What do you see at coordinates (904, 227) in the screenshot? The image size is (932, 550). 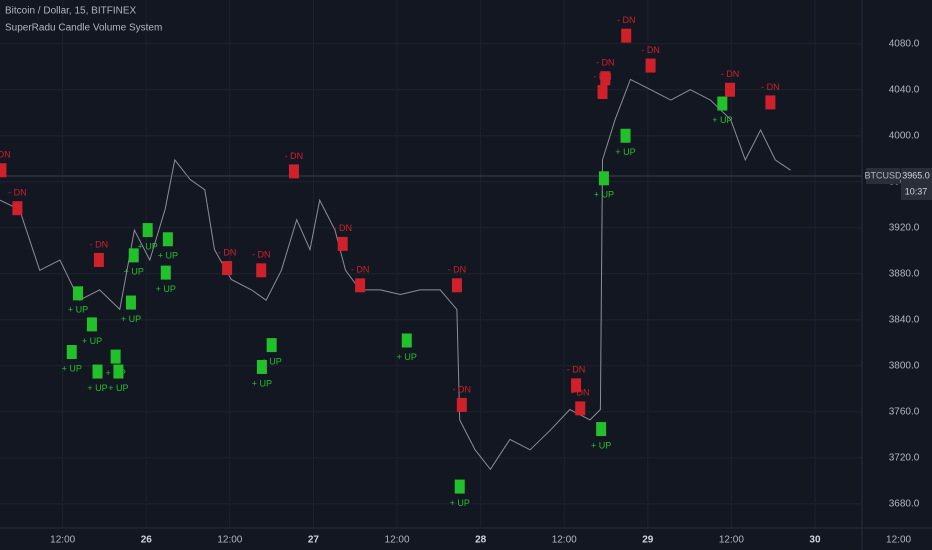 I see `y-tick-label: 3920.0` at bounding box center [904, 227].